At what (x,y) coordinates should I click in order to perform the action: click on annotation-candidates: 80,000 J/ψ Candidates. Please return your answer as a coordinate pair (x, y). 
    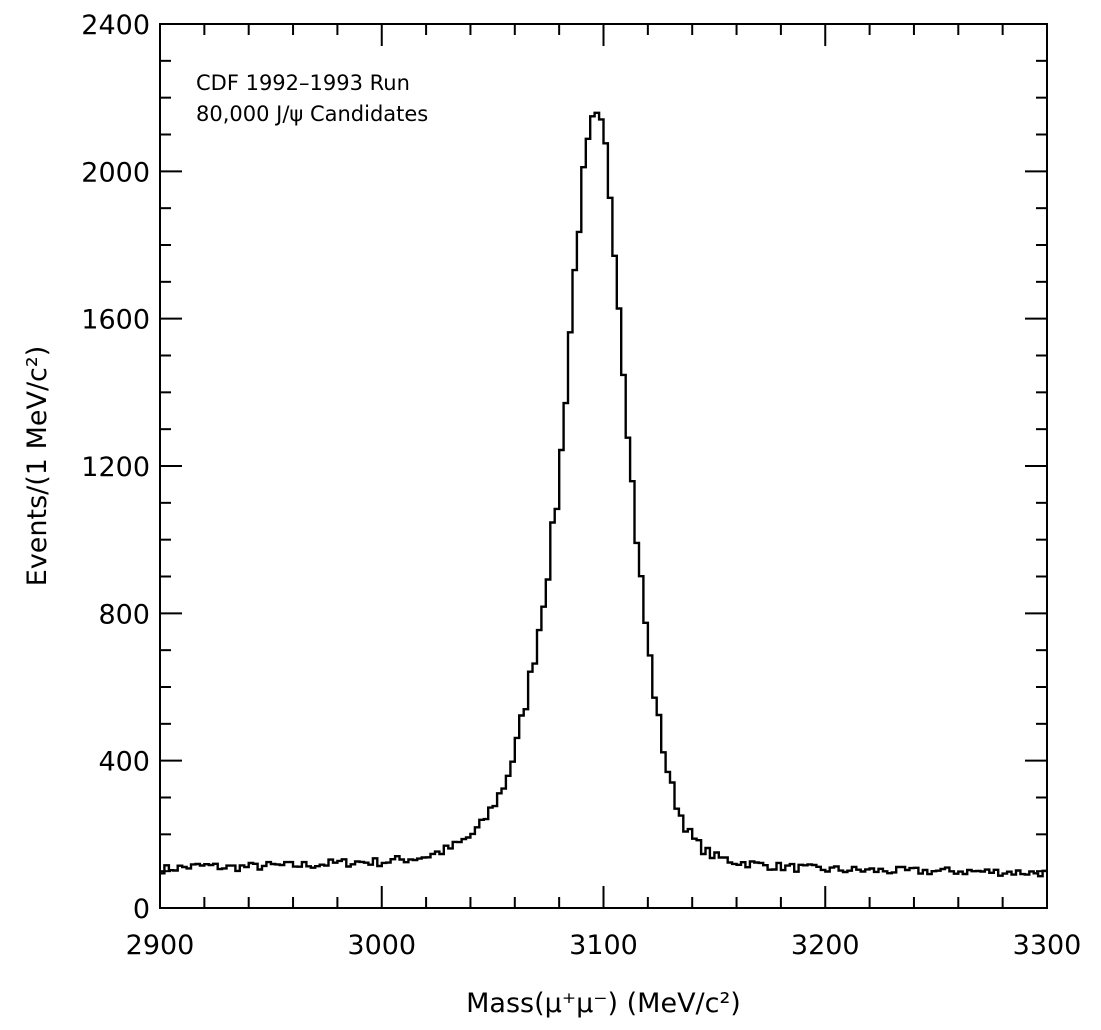
    Looking at the image, I should click on (312, 114).